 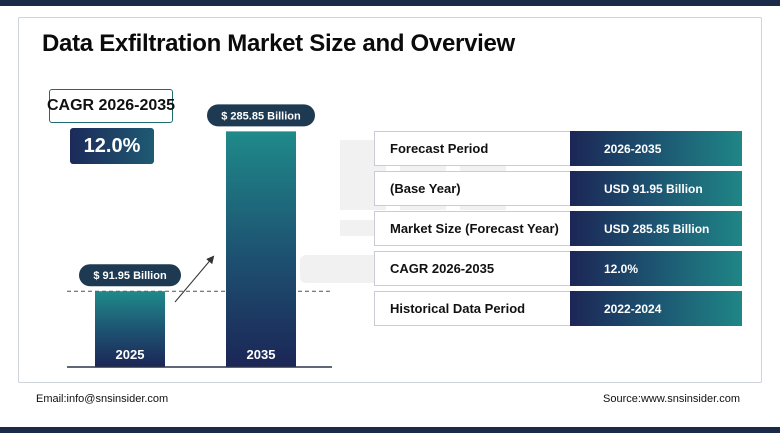 I want to click on bar-2035, so click(x=261, y=249).